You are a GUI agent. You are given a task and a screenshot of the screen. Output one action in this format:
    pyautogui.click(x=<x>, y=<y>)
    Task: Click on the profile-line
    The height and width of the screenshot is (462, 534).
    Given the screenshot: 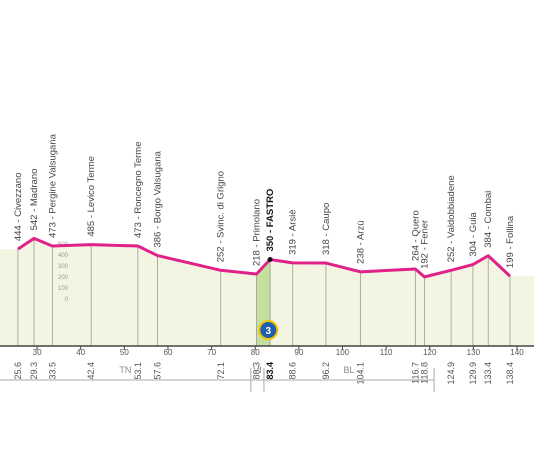 What is the action you would take?
    pyautogui.click(x=264, y=257)
    